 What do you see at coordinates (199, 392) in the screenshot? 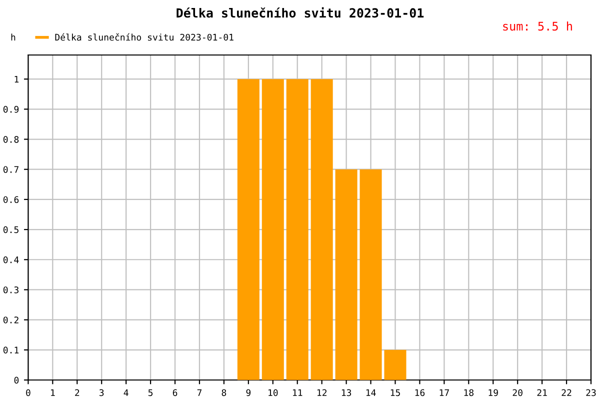
I see `x-tick-label: 7` at bounding box center [199, 392].